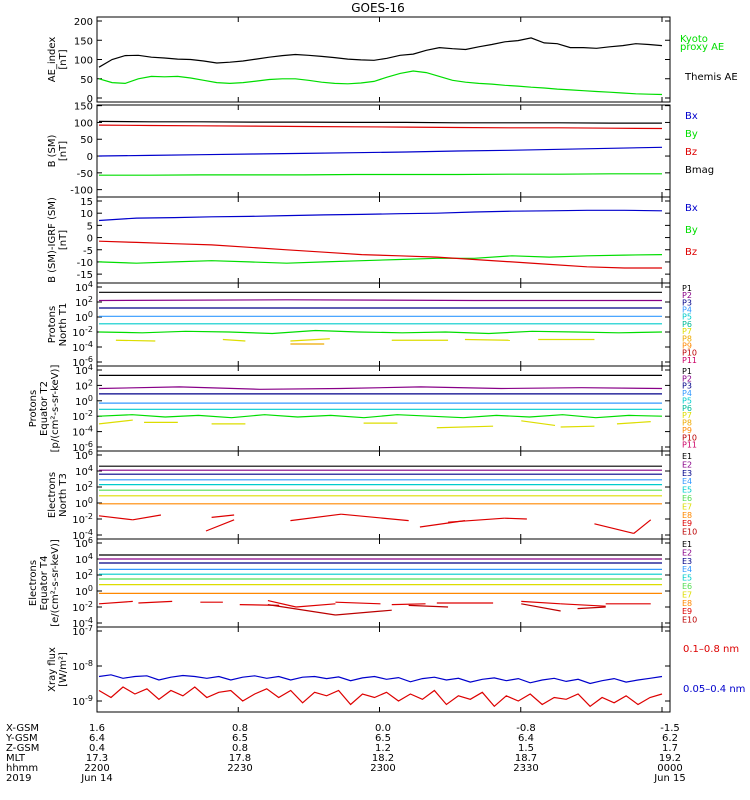  Describe the element at coordinates (383, 748) in the screenshot. I see `footer-value: 1.2` at that location.